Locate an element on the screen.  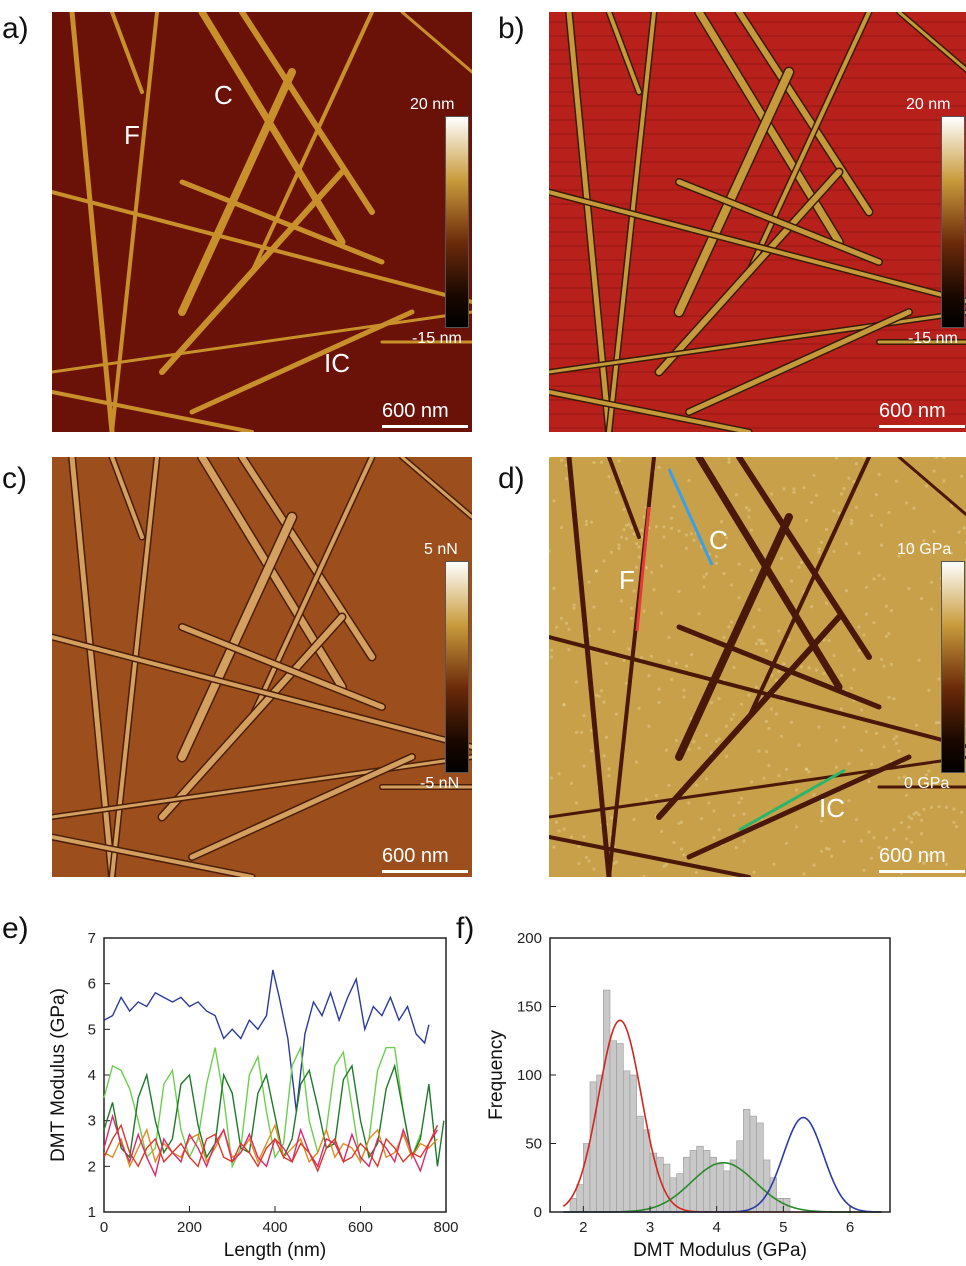
scale-bar is located at coordinates (425, 426).